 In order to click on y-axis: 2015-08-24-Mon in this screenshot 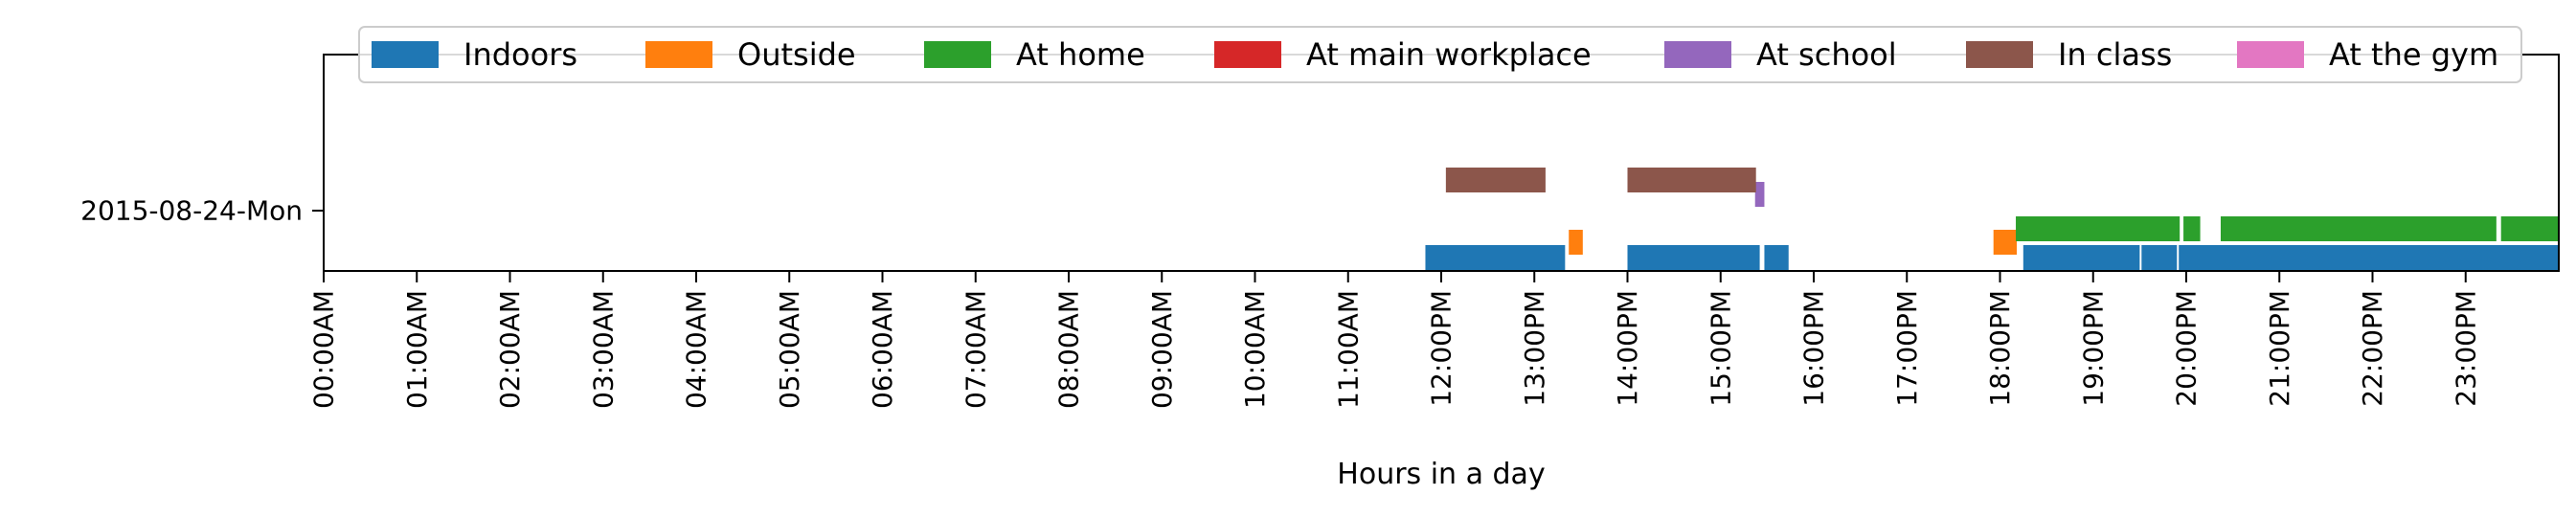, I will do `click(202, 211)`.